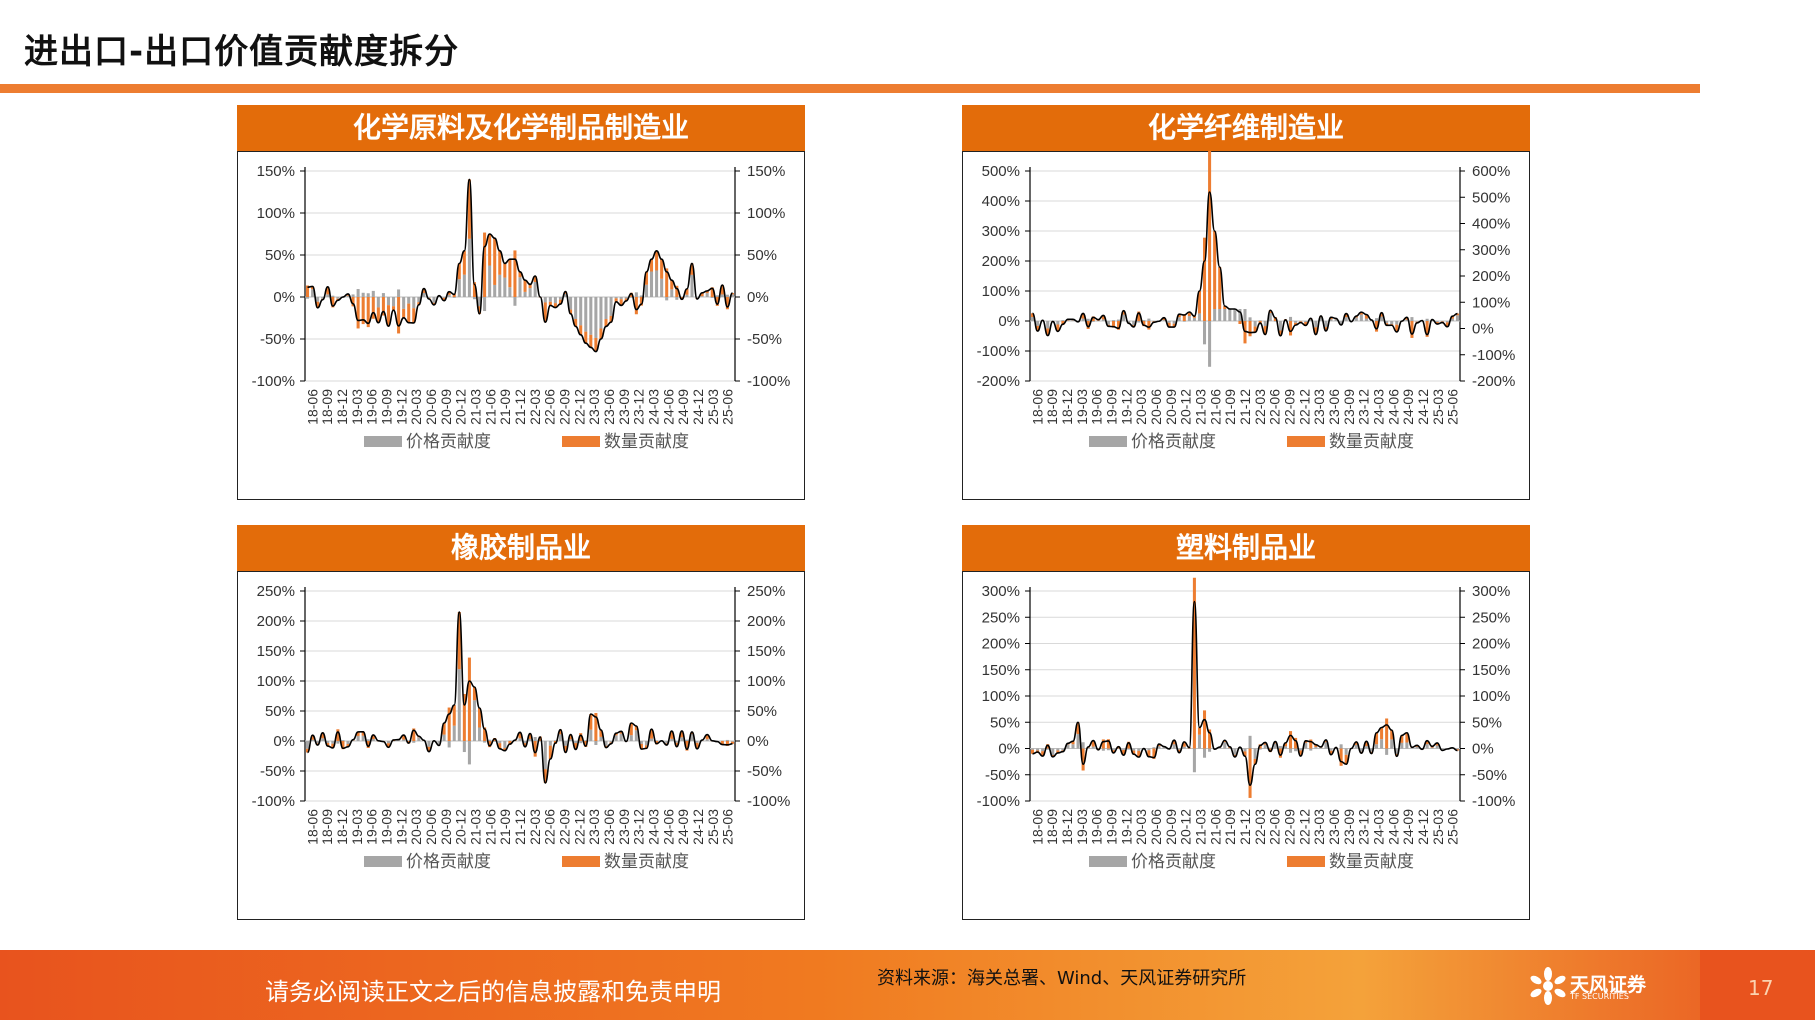 The height and width of the screenshot is (1020, 1815). Describe the element at coordinates (1378, 827) in the screenshot. I see `x-tick-label: 24-03` at that location.